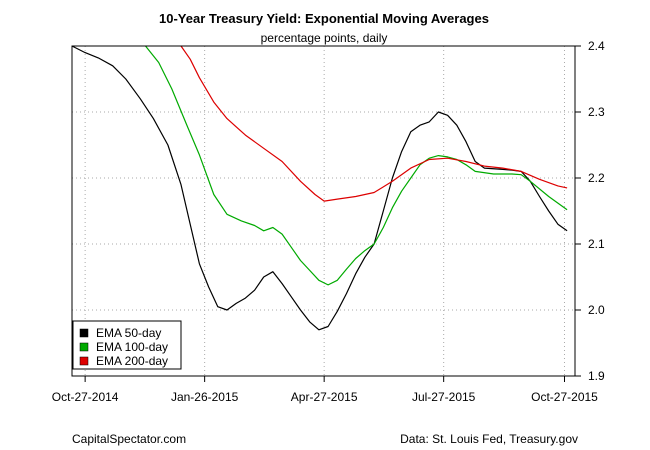  What do you see at coordinates (596, 310) in the screenshot?
I see `y-tick-label: 2.0` at bounding box center [596, 310].